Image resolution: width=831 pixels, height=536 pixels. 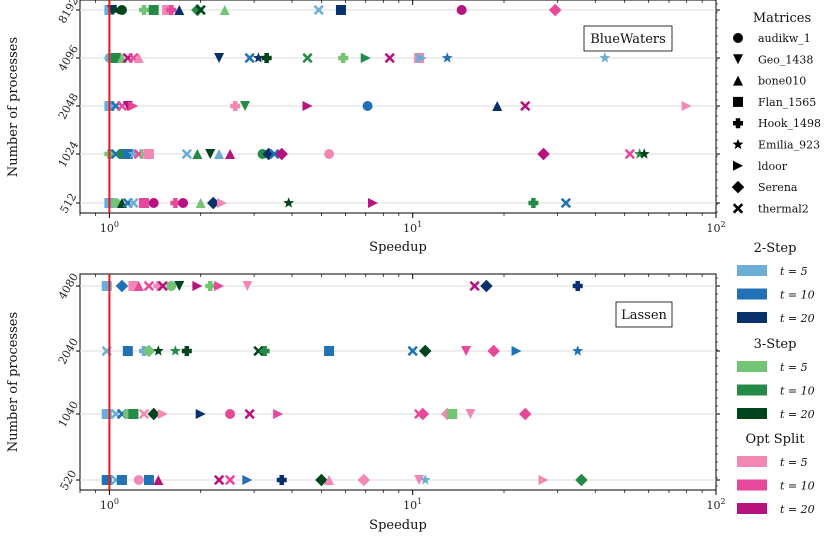 I want to click on legend-matrix-label: bone010, so click(x=782, y=81).